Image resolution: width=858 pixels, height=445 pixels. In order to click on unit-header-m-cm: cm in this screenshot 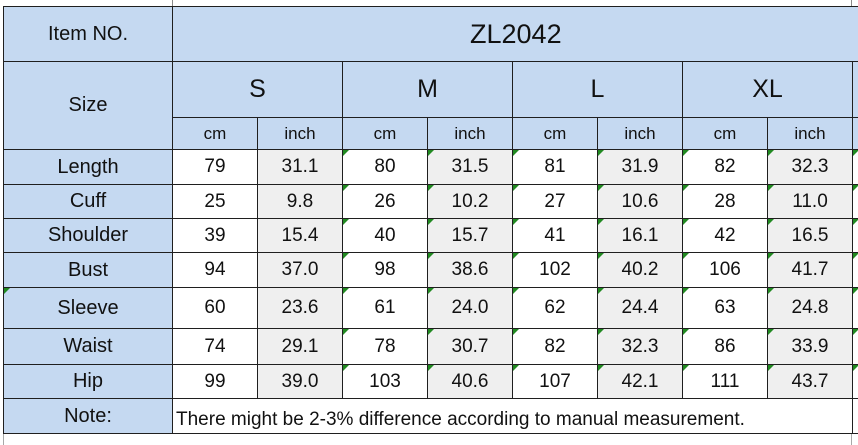, I will do `click(385, 133)`.